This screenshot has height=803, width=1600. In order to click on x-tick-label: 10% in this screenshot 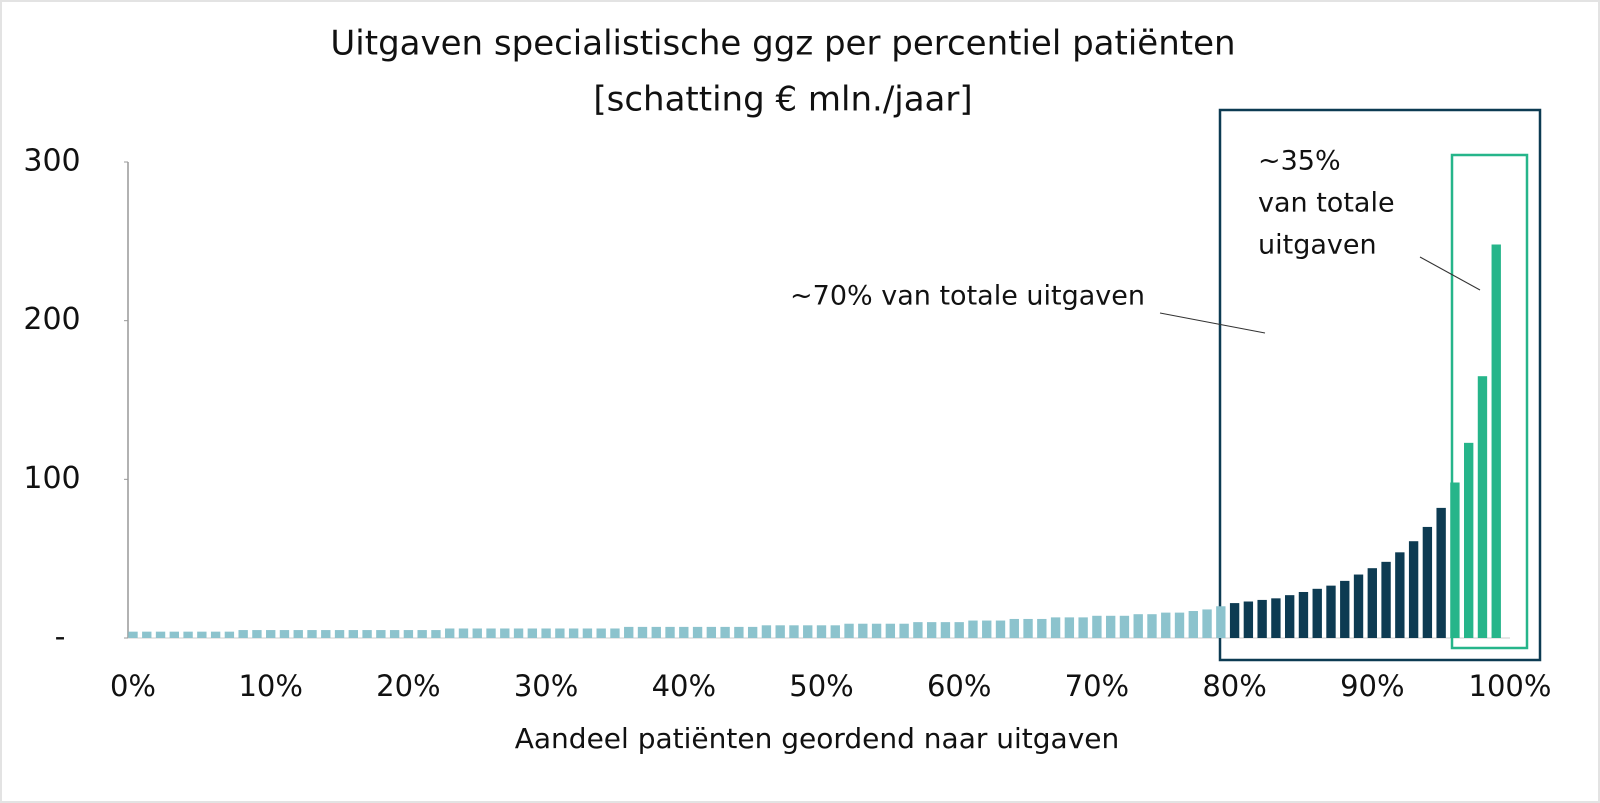, I will do `click(270, 686)`.